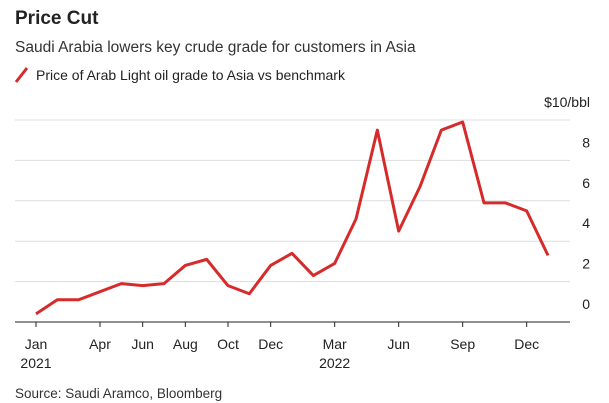 The width and height of the screenshot is (609, 403). What do you see at coordinates (586, 264) in the screenshot?
I see `y-tick-label: 2` at bounding box center [586, 264].